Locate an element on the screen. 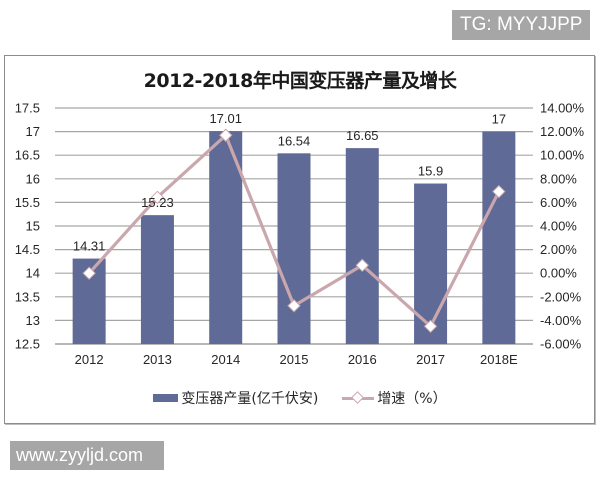 The height and width of the screenshot is (480, 600). x-axis-tick: 2015 is located at coordinates (294, 359).